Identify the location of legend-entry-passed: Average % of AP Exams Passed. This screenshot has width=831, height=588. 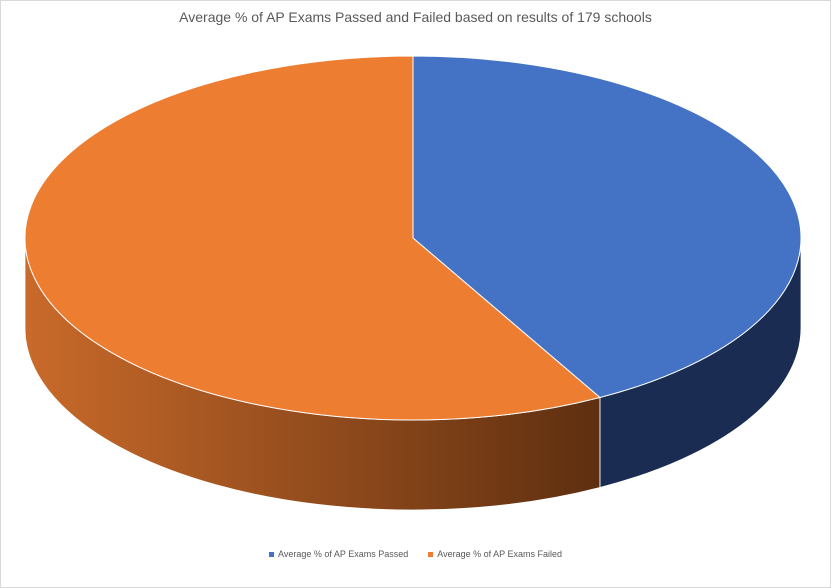
(338, 554).